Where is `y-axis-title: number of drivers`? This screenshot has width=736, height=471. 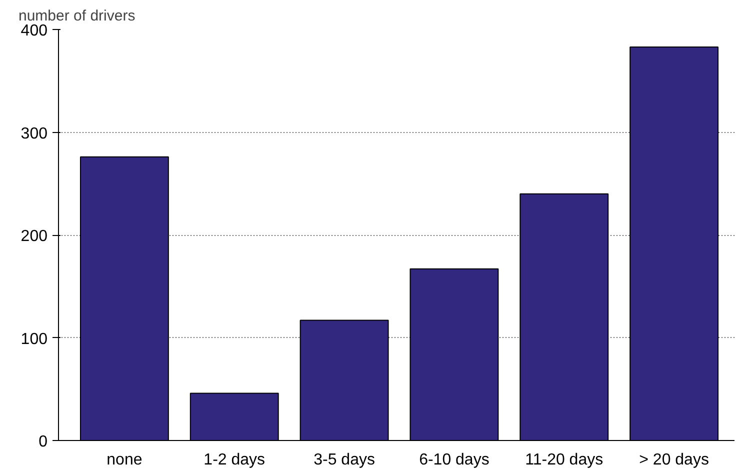
y-axis-title: number of drivers is located at coordinates (77, 16).